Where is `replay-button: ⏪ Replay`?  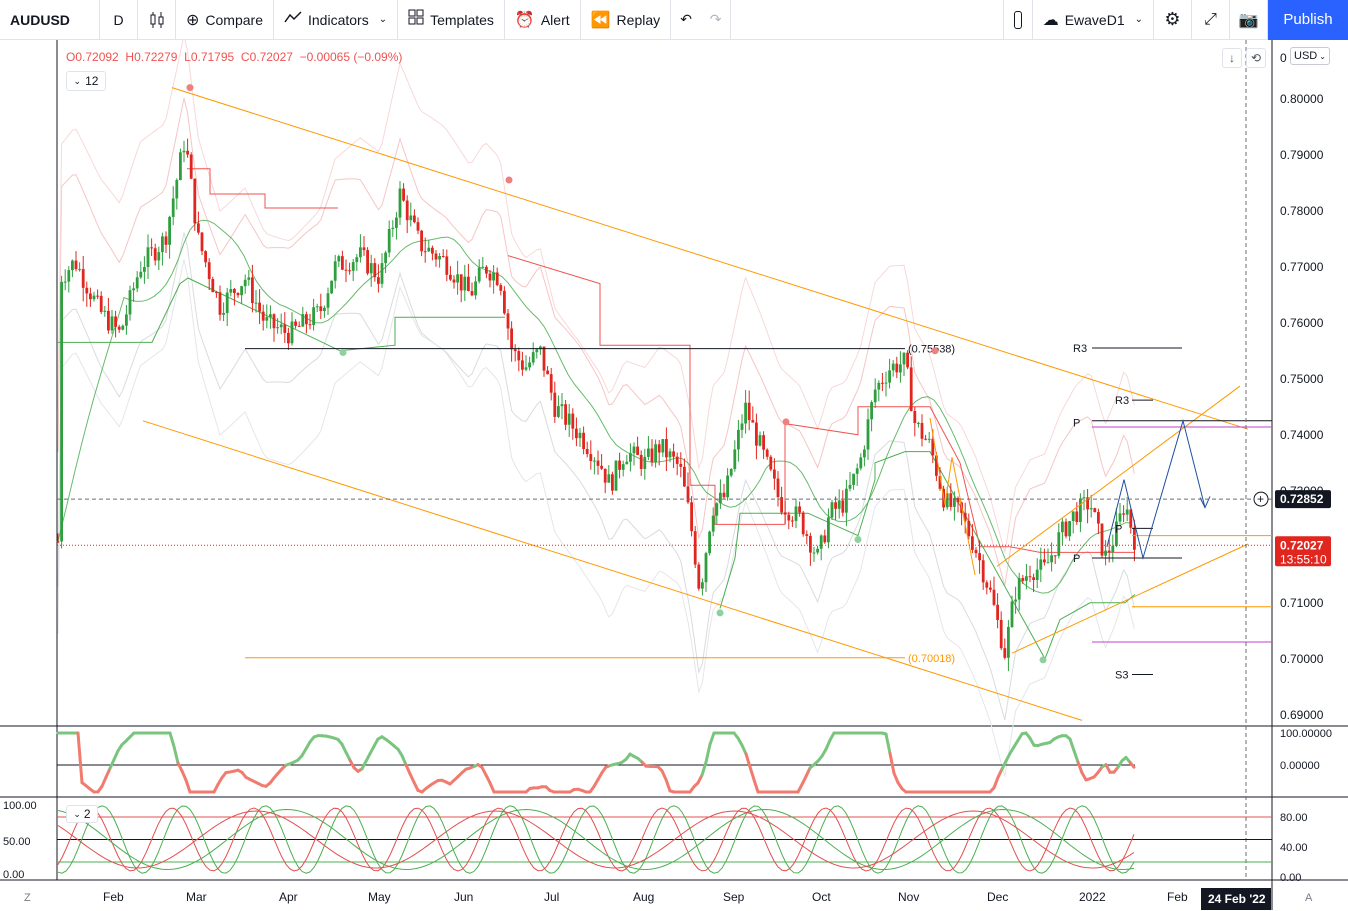
replay-button: ⏪ Replay is located at coordinates (626, 20).